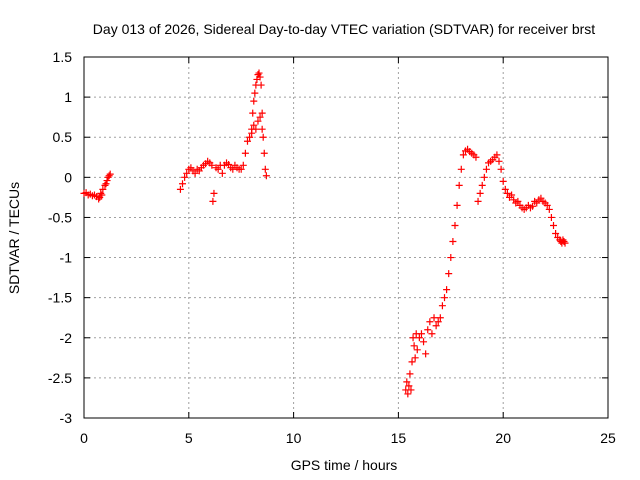  Describe the element at coordinates (344, 465) in the screenshot. I see `x-axis-label: GPS time / hours` at that location.